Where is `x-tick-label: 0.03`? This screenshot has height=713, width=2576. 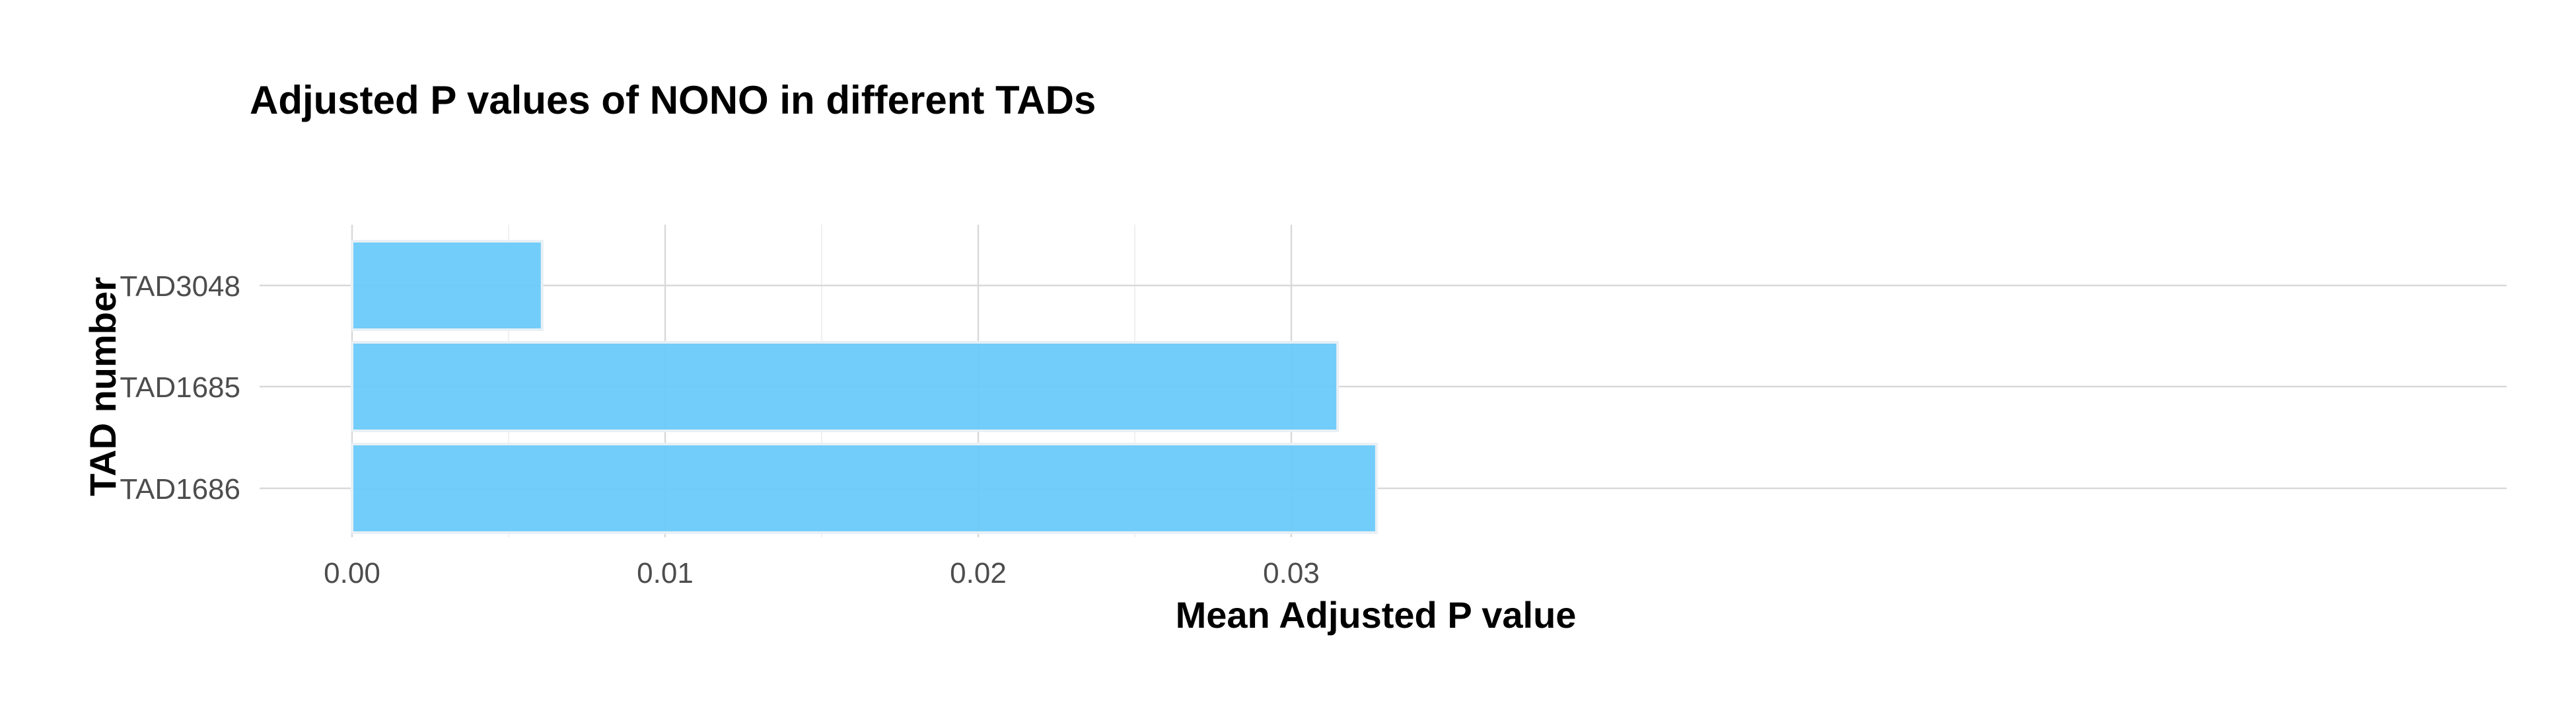
x-tick-label: 0.03 is located at coordinates (1291, 573).